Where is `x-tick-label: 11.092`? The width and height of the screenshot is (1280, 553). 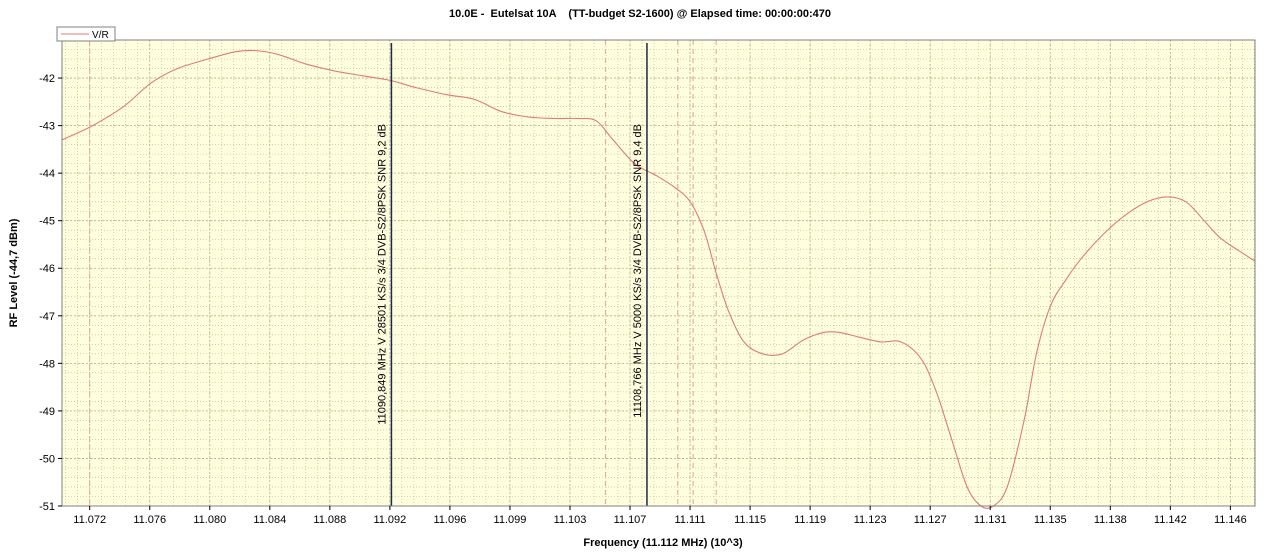 x-tick-label: 11.092 is located at coordinates (389, 520).